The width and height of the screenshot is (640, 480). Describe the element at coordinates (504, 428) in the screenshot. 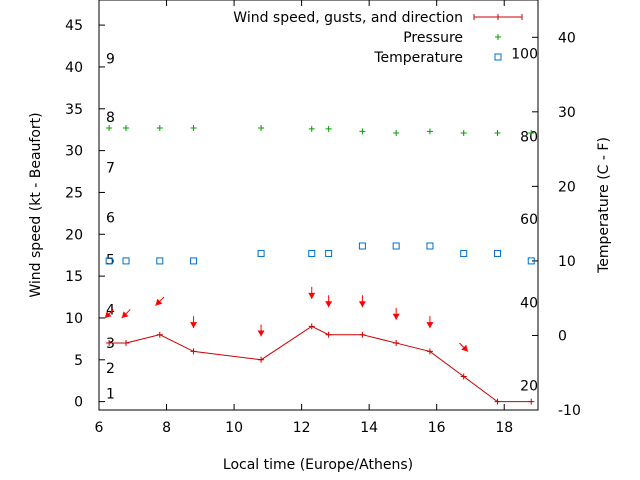

I see `x-tick-label: 18` at that location.